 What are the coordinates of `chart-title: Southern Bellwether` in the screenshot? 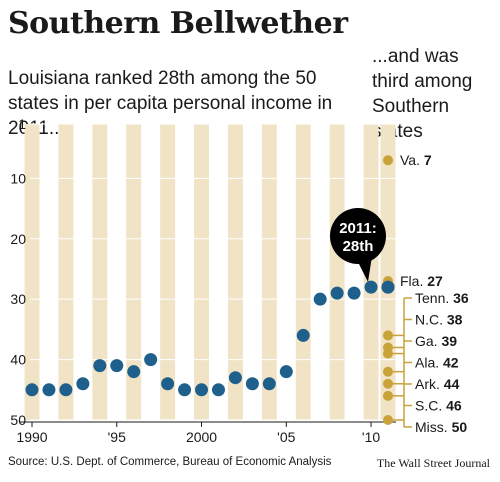 It's located at (178, 23).